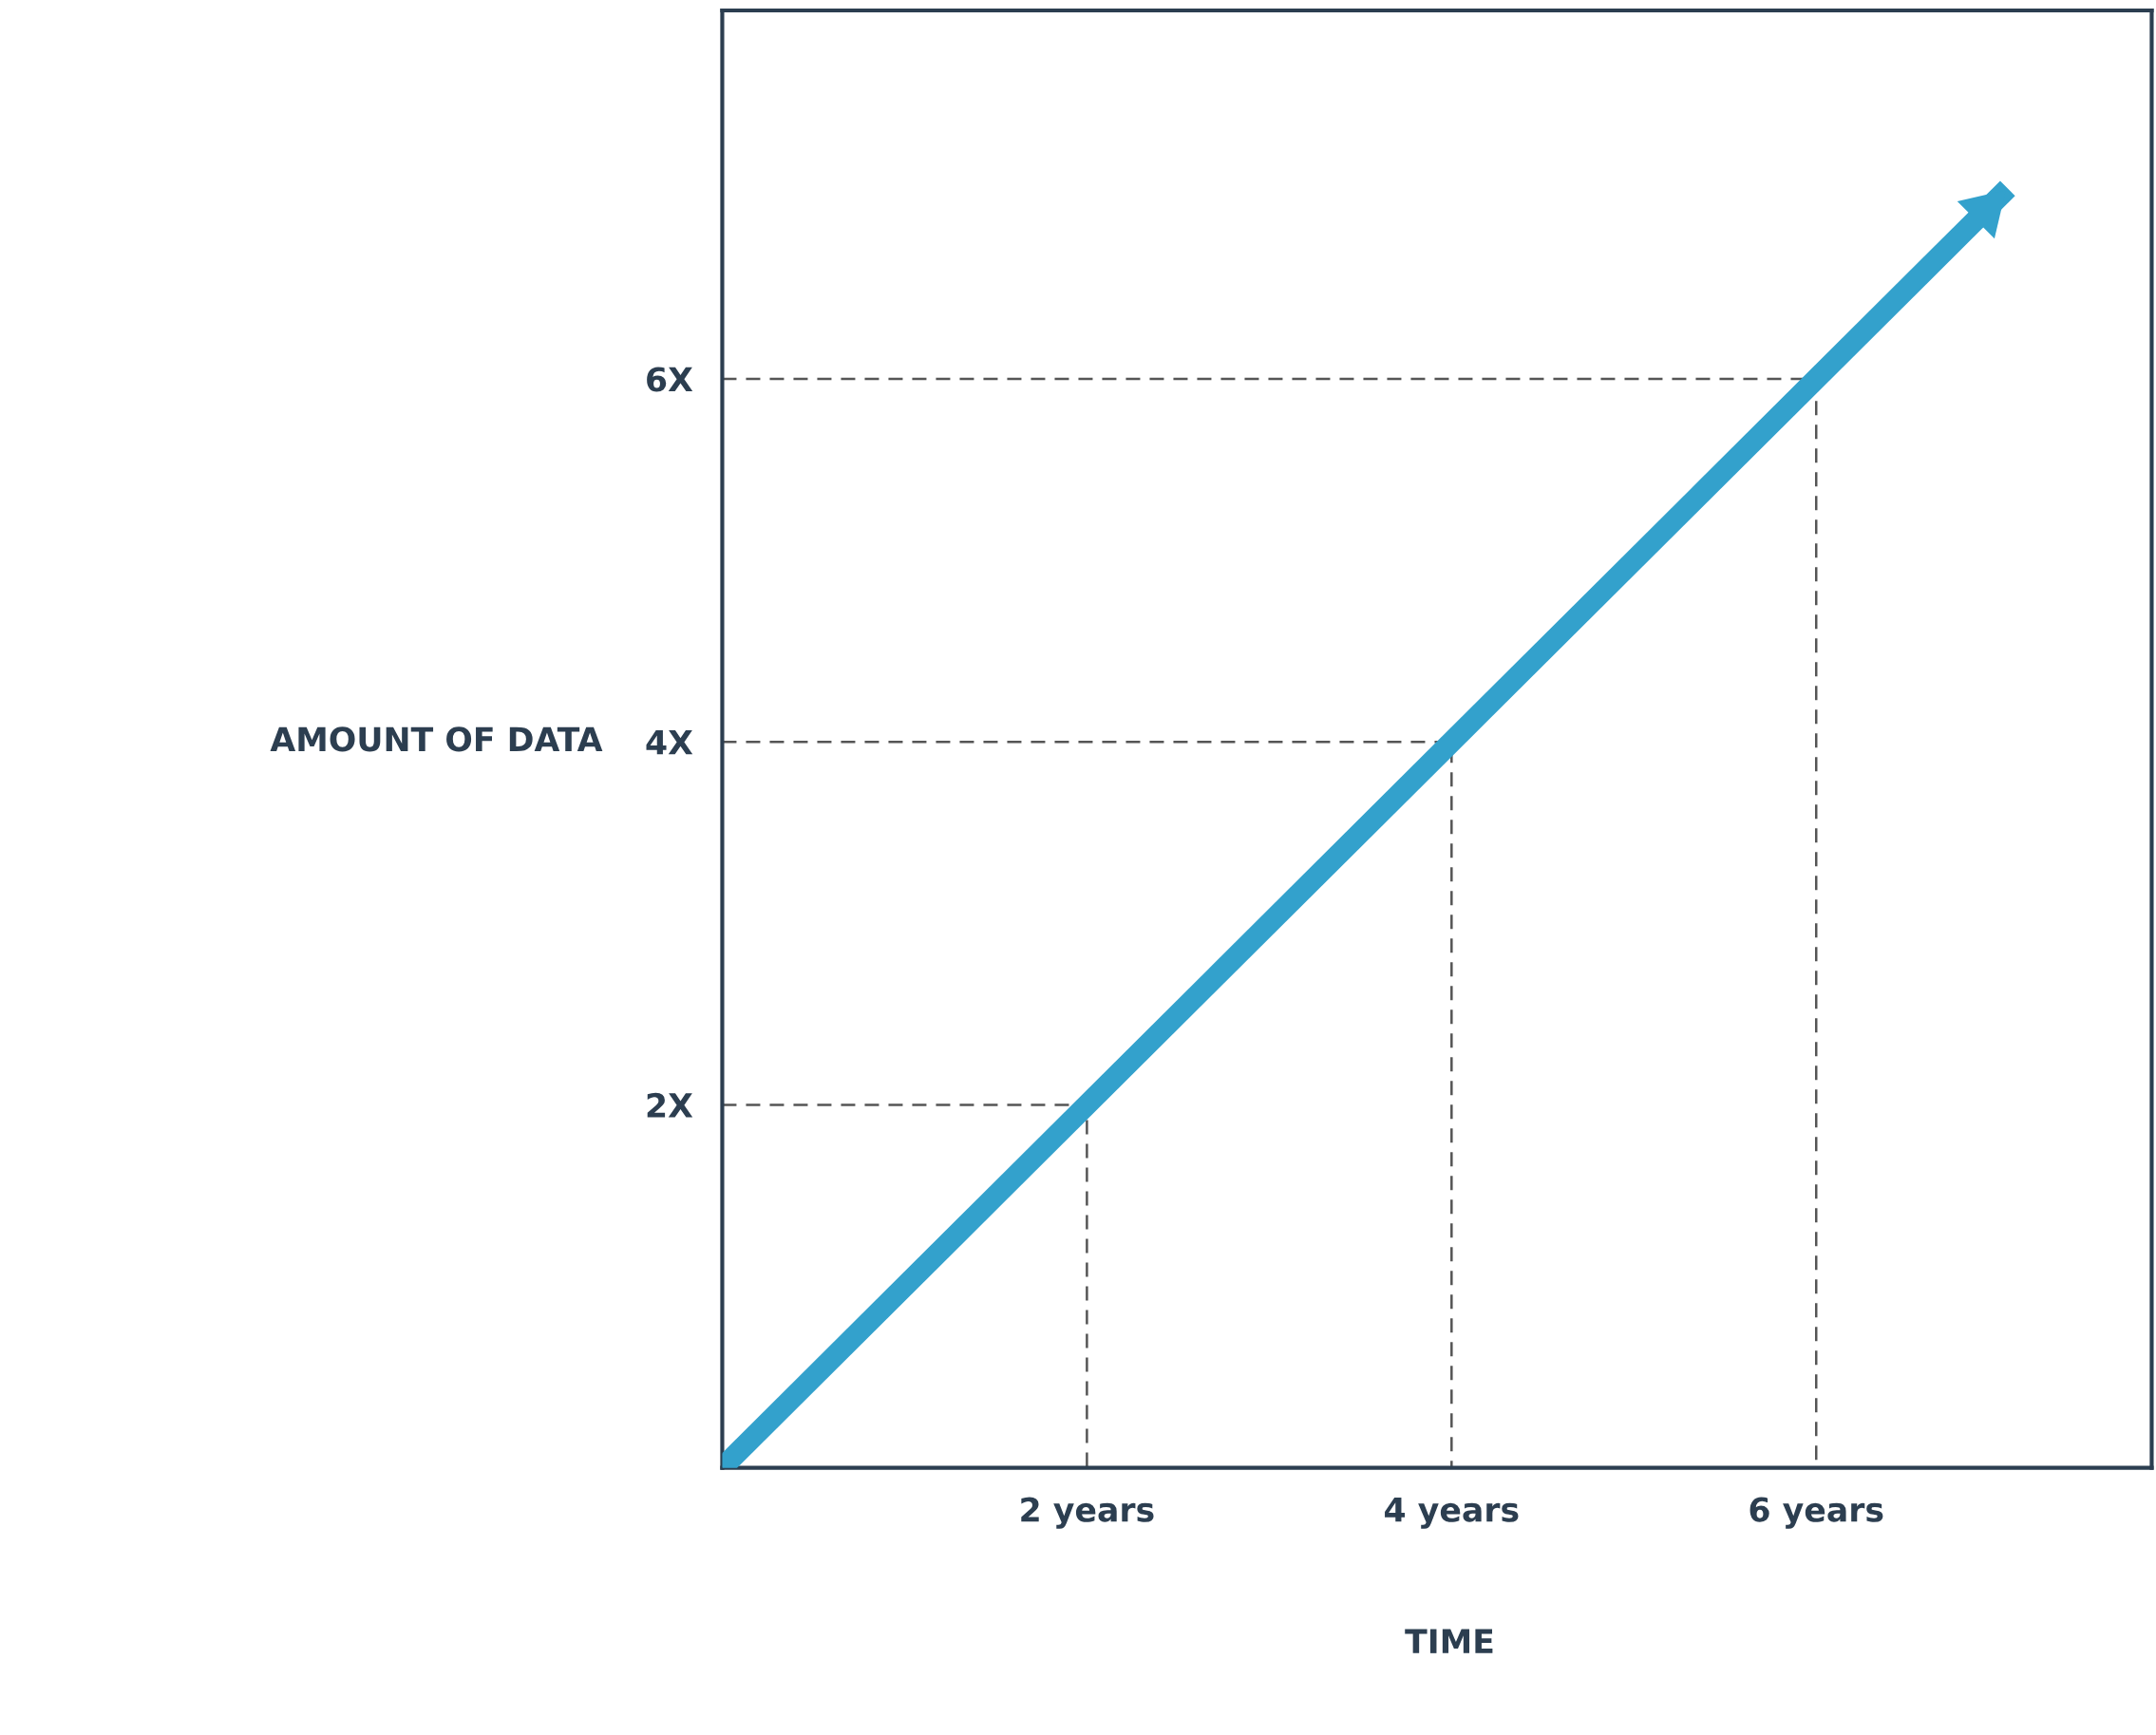  Describe the element at coordinates (1452, 1513) in the screenshot. I see `x-tick-label: 4 years` at that location.